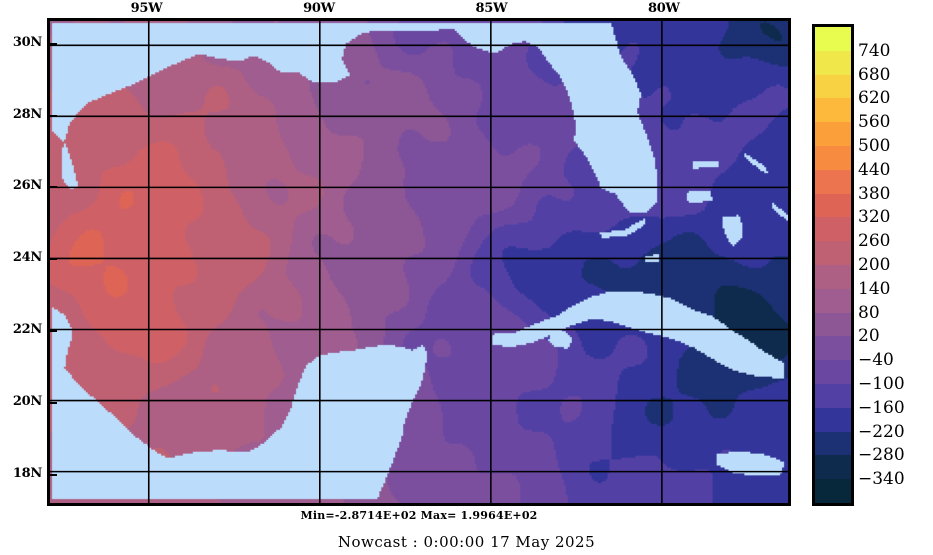  What do you see at coordinates (419, 515) in the screenshot?
I see `minmax-caption: Min=-2.8714E+02 Max= 1.9964E+02` at bounding box center [419, 515].